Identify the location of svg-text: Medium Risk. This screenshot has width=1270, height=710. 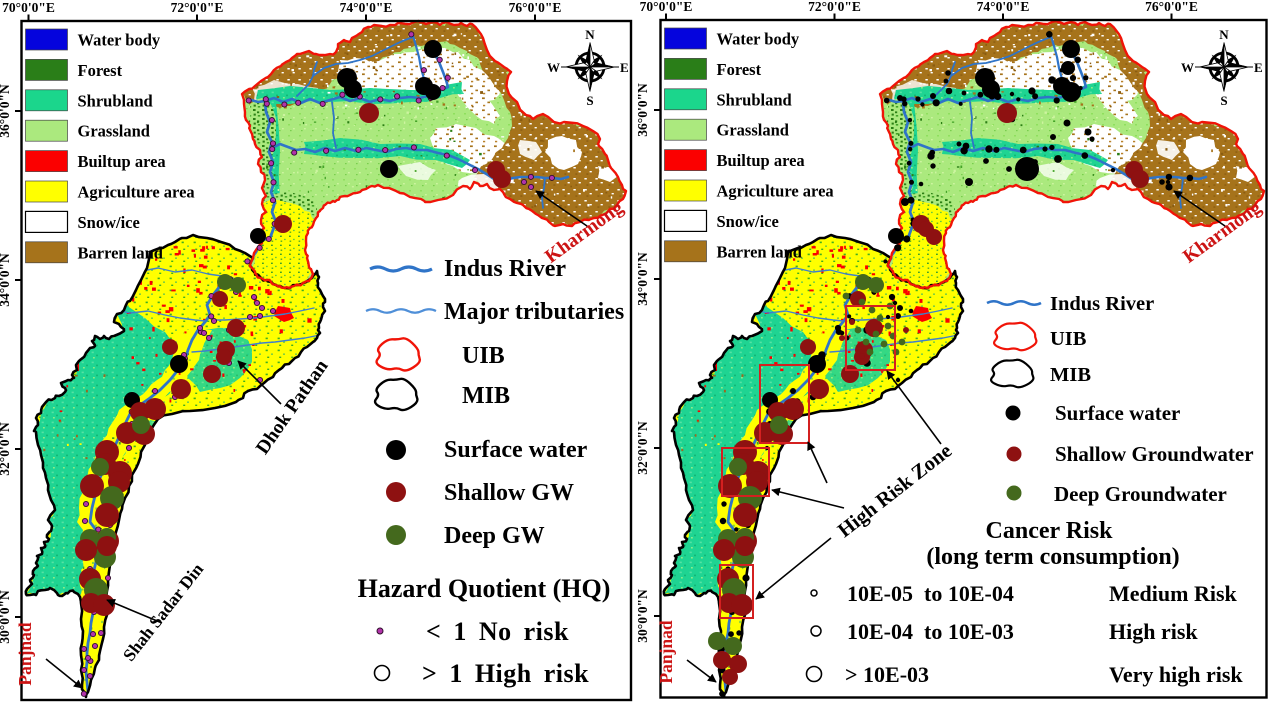
(1173, 593).